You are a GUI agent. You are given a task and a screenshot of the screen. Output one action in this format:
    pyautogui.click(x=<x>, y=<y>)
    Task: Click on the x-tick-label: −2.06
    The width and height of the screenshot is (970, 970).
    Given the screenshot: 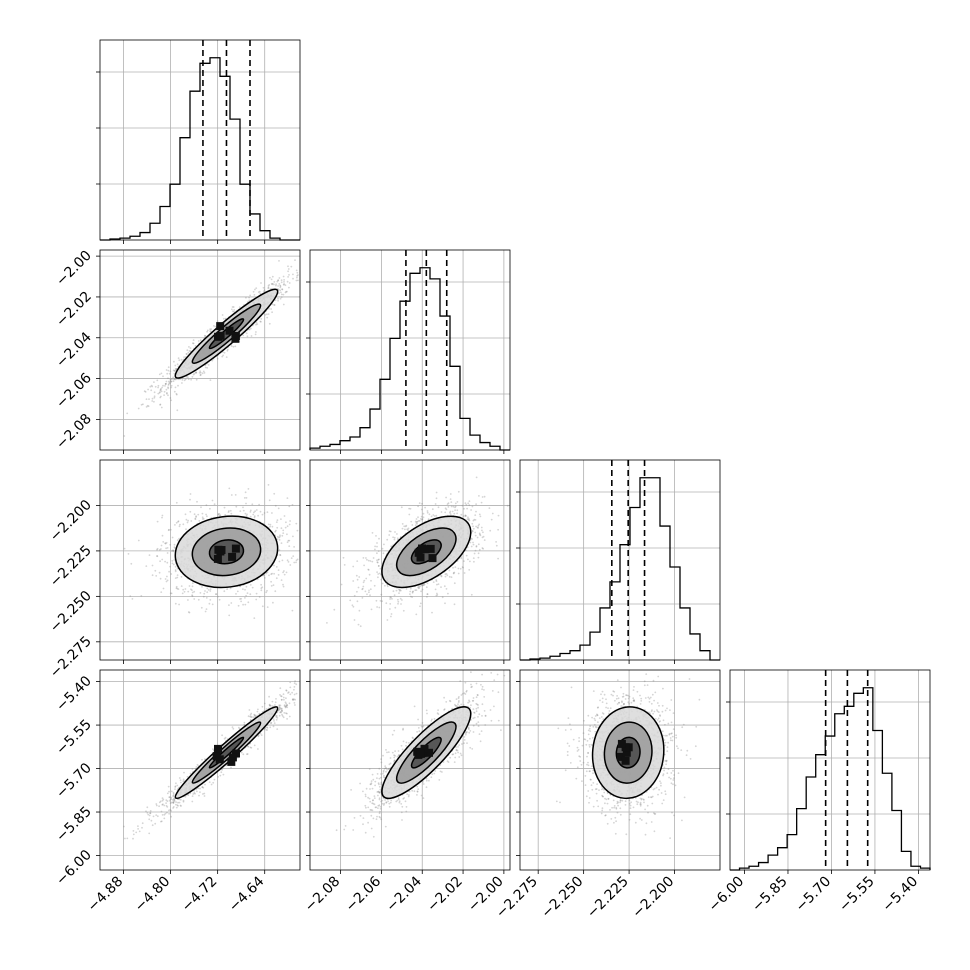 What is the action you would take?
    pyautogui.click(x=364, y=894)
    